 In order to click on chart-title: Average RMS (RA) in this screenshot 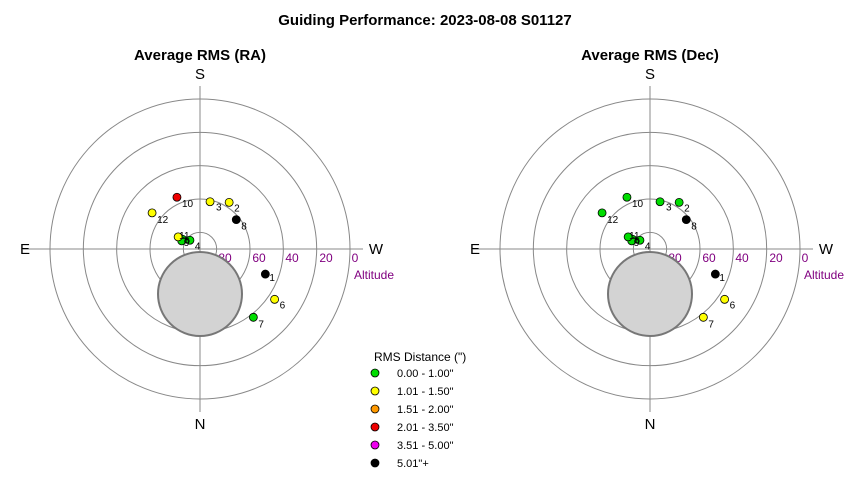, I will do `click(200, 55)`.